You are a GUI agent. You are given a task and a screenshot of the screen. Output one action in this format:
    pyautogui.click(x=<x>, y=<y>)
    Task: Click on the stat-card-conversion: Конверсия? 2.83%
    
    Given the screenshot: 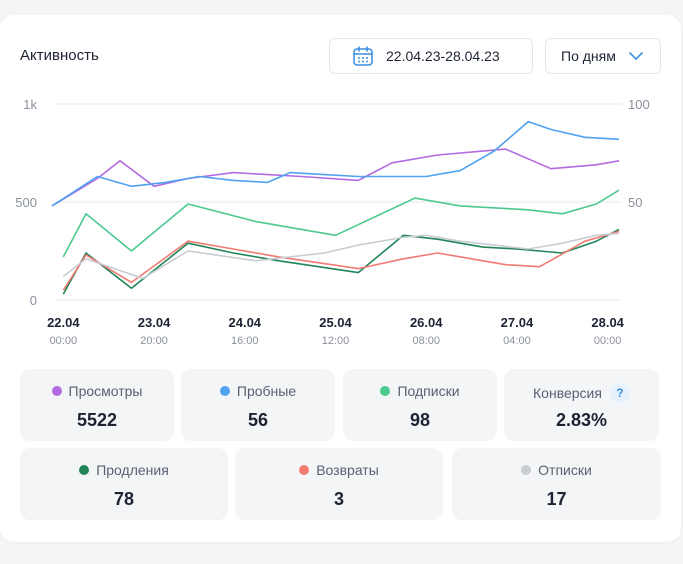 What is the action you would take?
    pyautogui.click(x=581, y=405)
    